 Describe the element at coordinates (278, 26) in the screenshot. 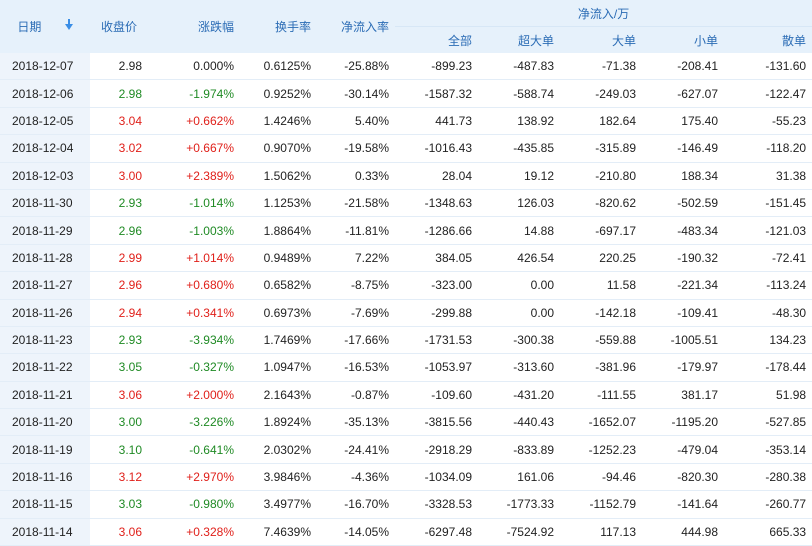

I see `column-header-turnover: 换手率` at that location.